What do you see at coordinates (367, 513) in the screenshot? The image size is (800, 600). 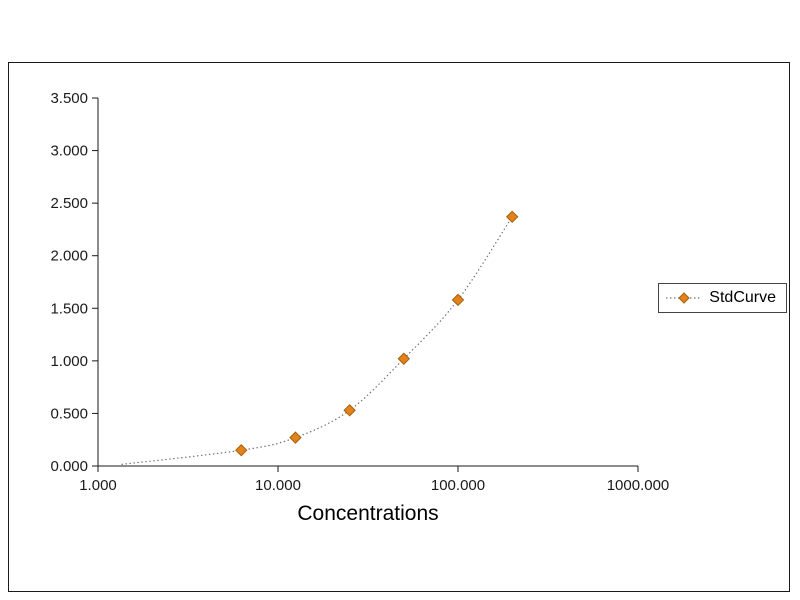 I see `x-axis-title: Concentrations` at bounding box center [367, 513].